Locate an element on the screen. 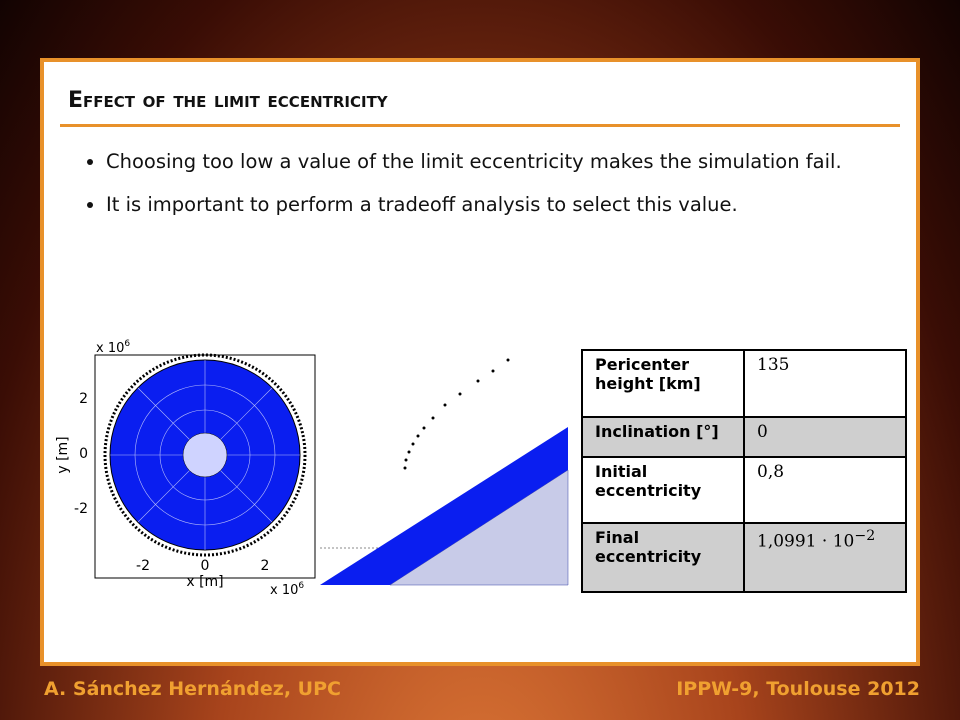 Image resolution: width=960 pixels, height=720 pixels. planet is located at coordinates (205, 455).